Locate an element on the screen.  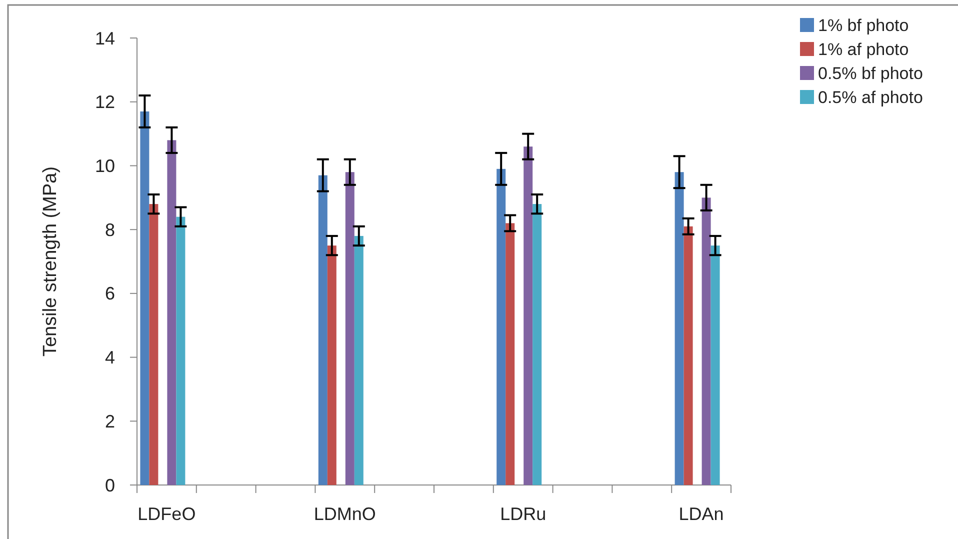
y-tick-label: 12 is located at coordinates (104, 102).